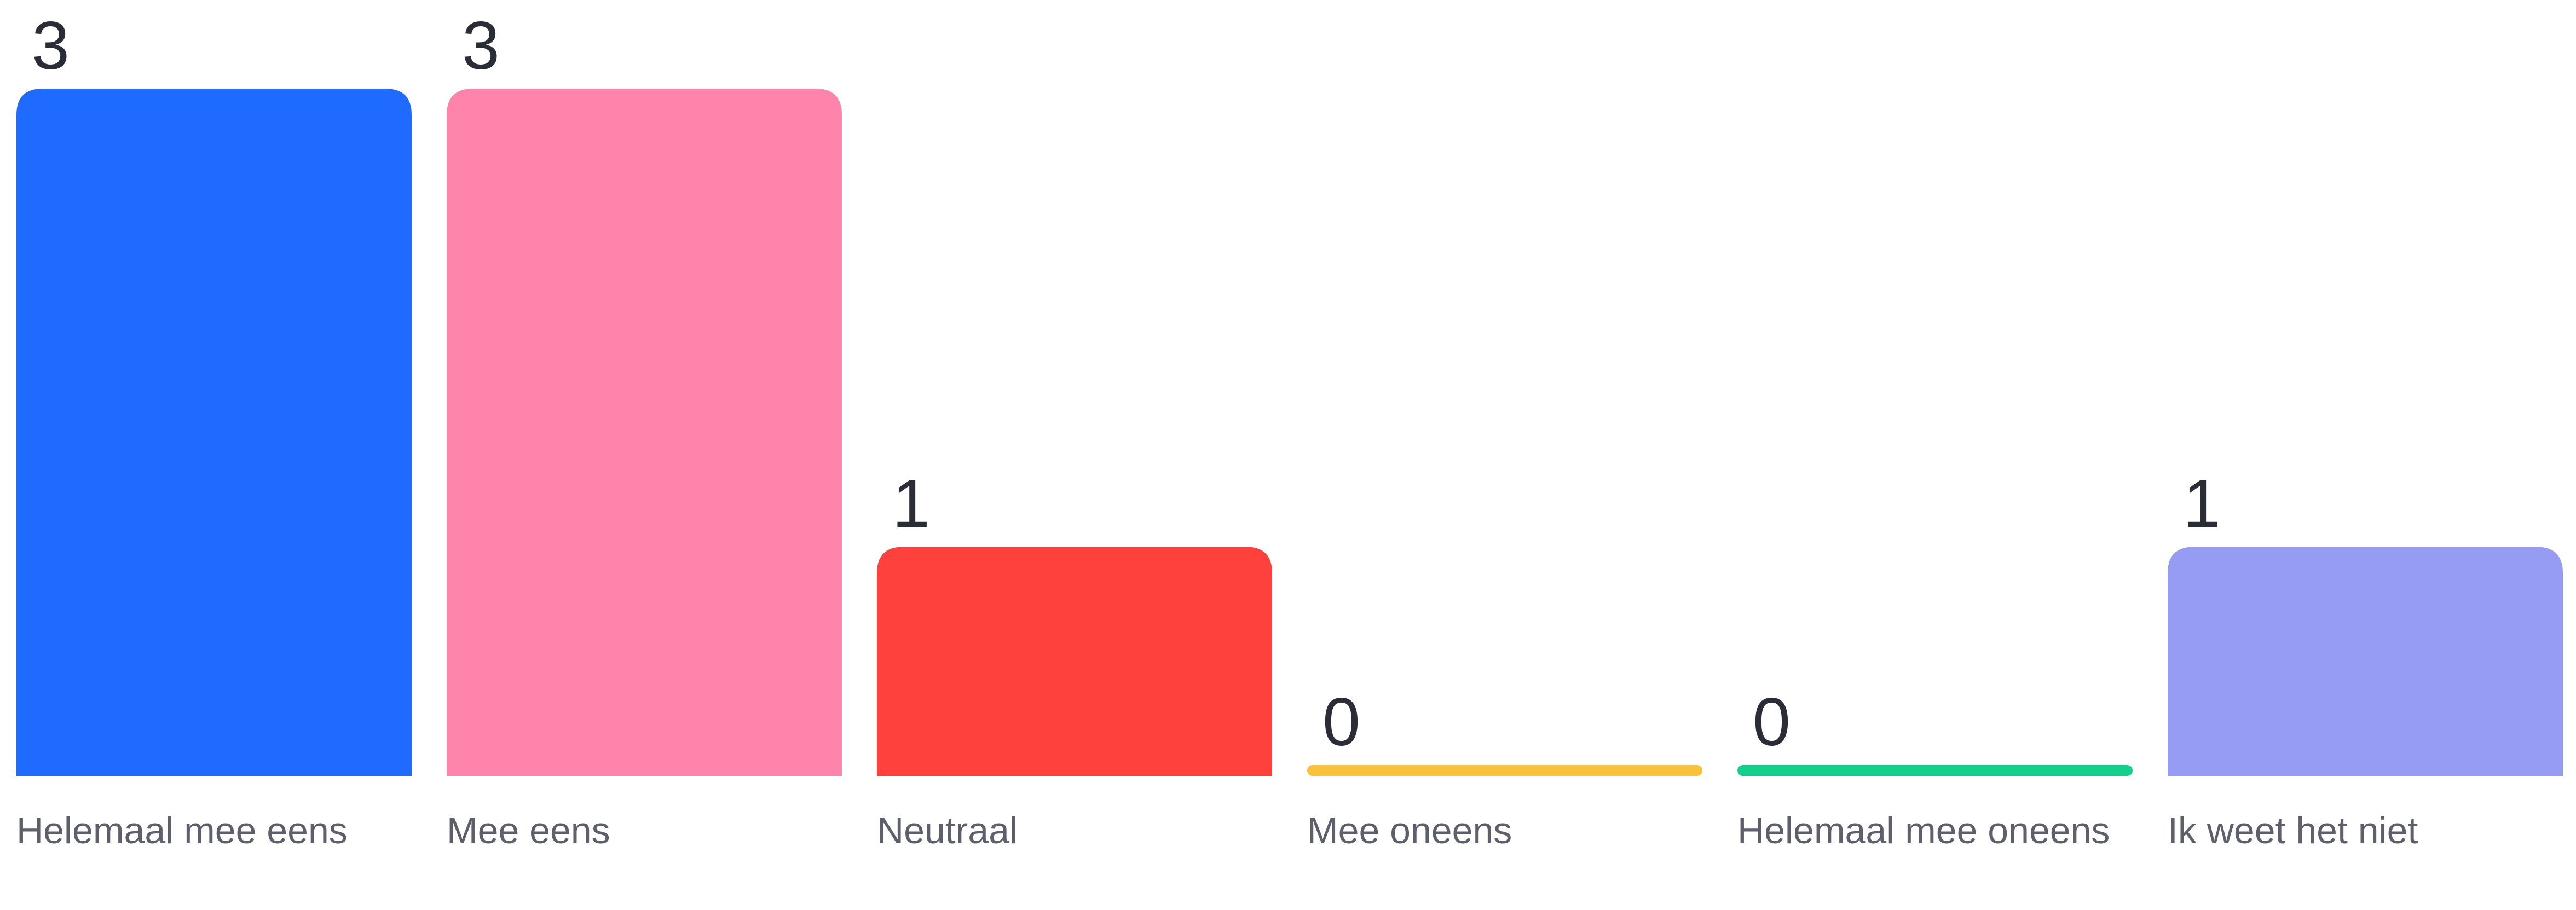  I want to click on category-label-helemaal-mee-oneens: Helemaal mee oneens, so click(1923, 831).